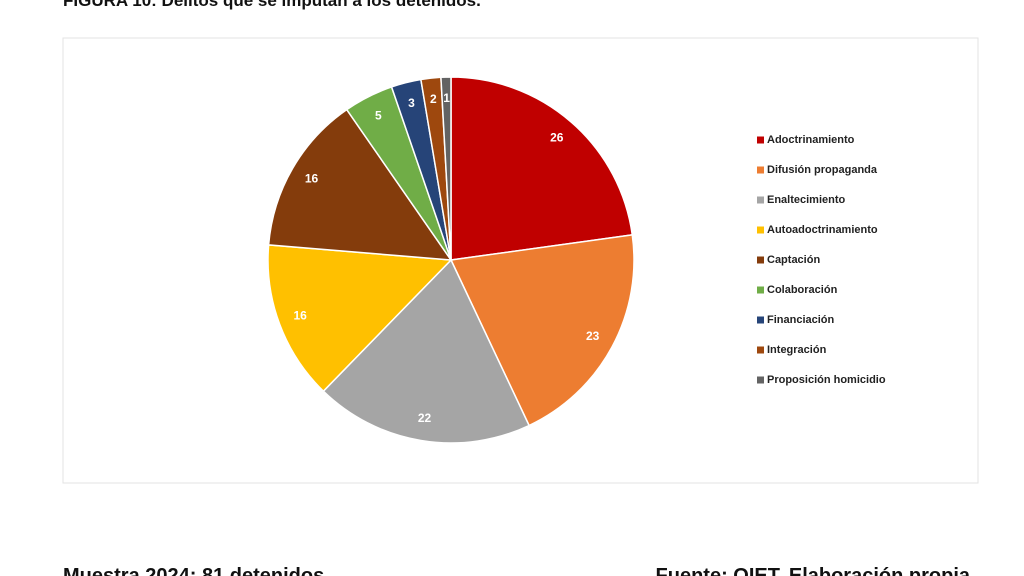 Image resolution: width=1024 pixels, height=576 pixels. What do you see at coordinates (425, 418) in the screenshot?
I see `data-label: 22` at bounding box center [425, 418].